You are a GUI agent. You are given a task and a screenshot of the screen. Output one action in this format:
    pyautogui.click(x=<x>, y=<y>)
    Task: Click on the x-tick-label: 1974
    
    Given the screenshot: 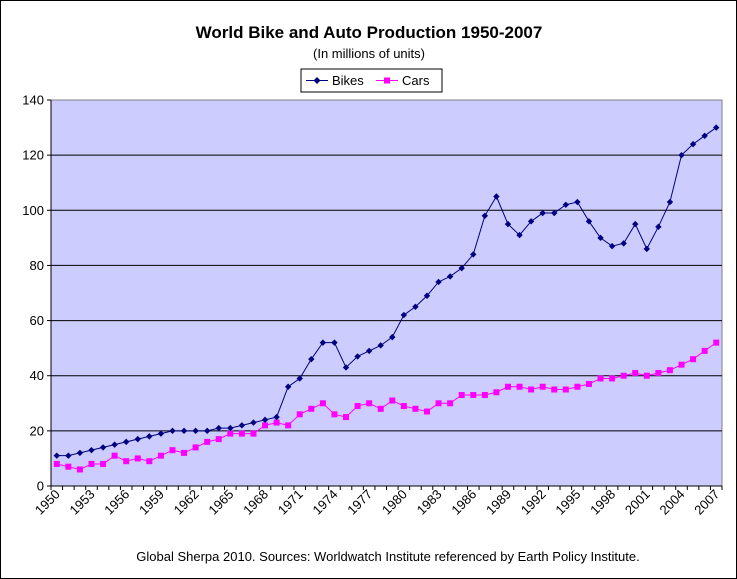 What is the action you would take?
    pyautogui.click(x=325, y=502)
    